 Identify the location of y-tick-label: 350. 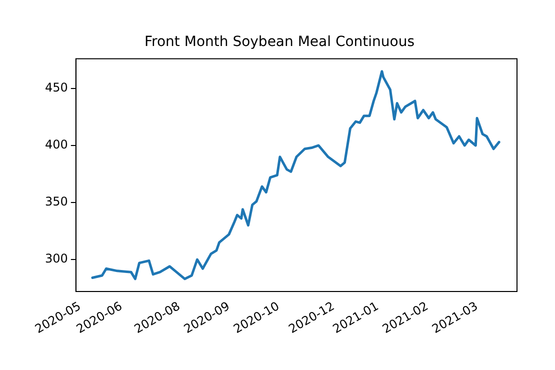
(56, 201).